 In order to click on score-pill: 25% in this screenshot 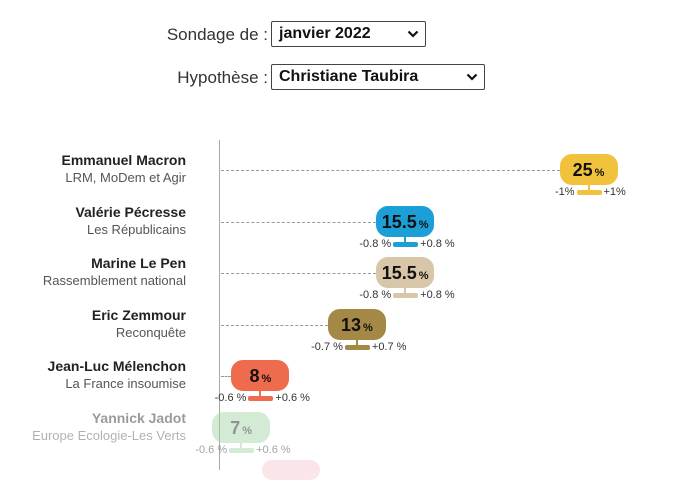, I will do `click(588, 169)`.